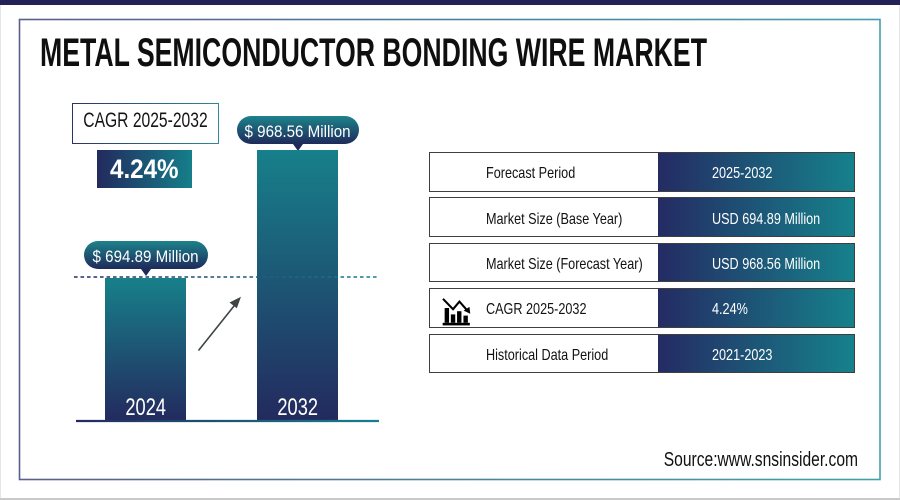 Image resolution: width=900 pixels, height=500 pixels. I want to click on source-text: Source:www.snsinsider.com, so click(760, 459).